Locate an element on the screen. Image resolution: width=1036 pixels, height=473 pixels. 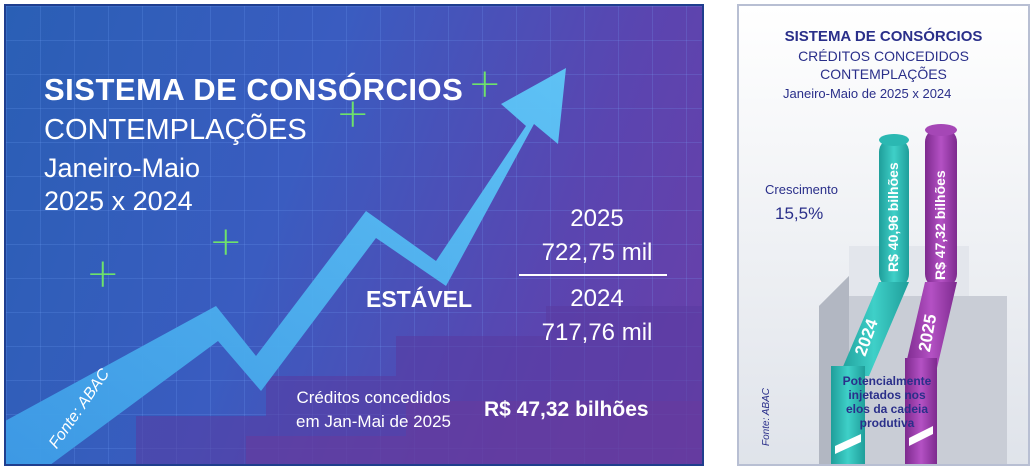
credits-label-line1: Créditos concedidos is located at coordinates (373, 397).